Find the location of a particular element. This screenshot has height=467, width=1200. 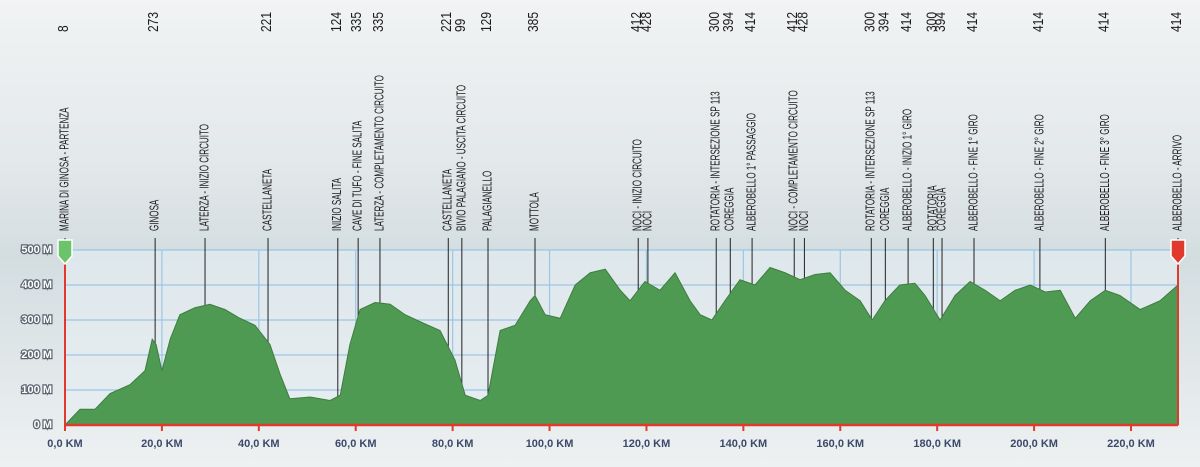

waypoint-name: ALBEROBELLO - INIZIO 1° GIRO is located at coordinates (908, 170).